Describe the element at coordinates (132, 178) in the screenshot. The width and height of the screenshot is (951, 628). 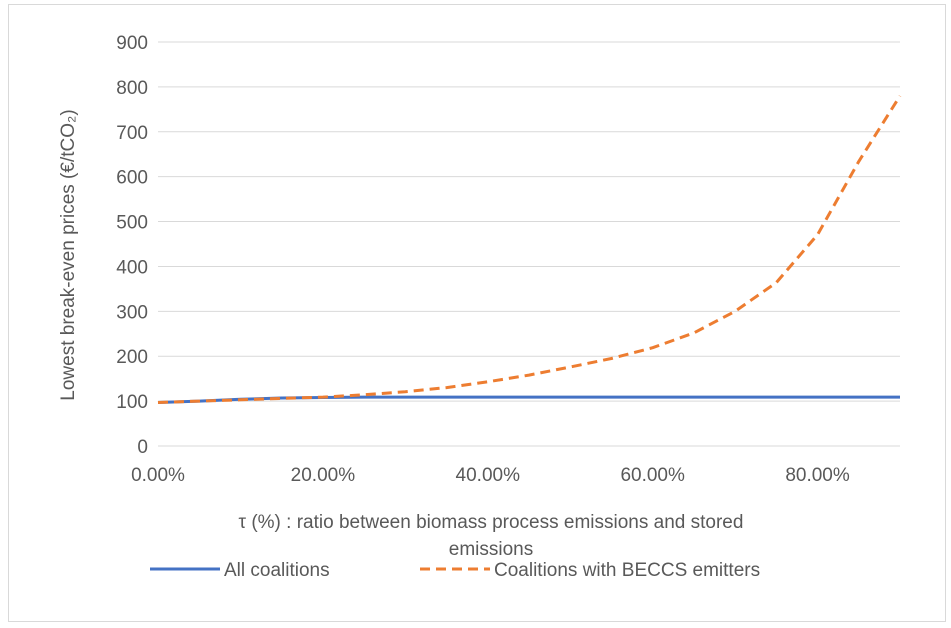
I see `y-tick-label: 600` at that location.